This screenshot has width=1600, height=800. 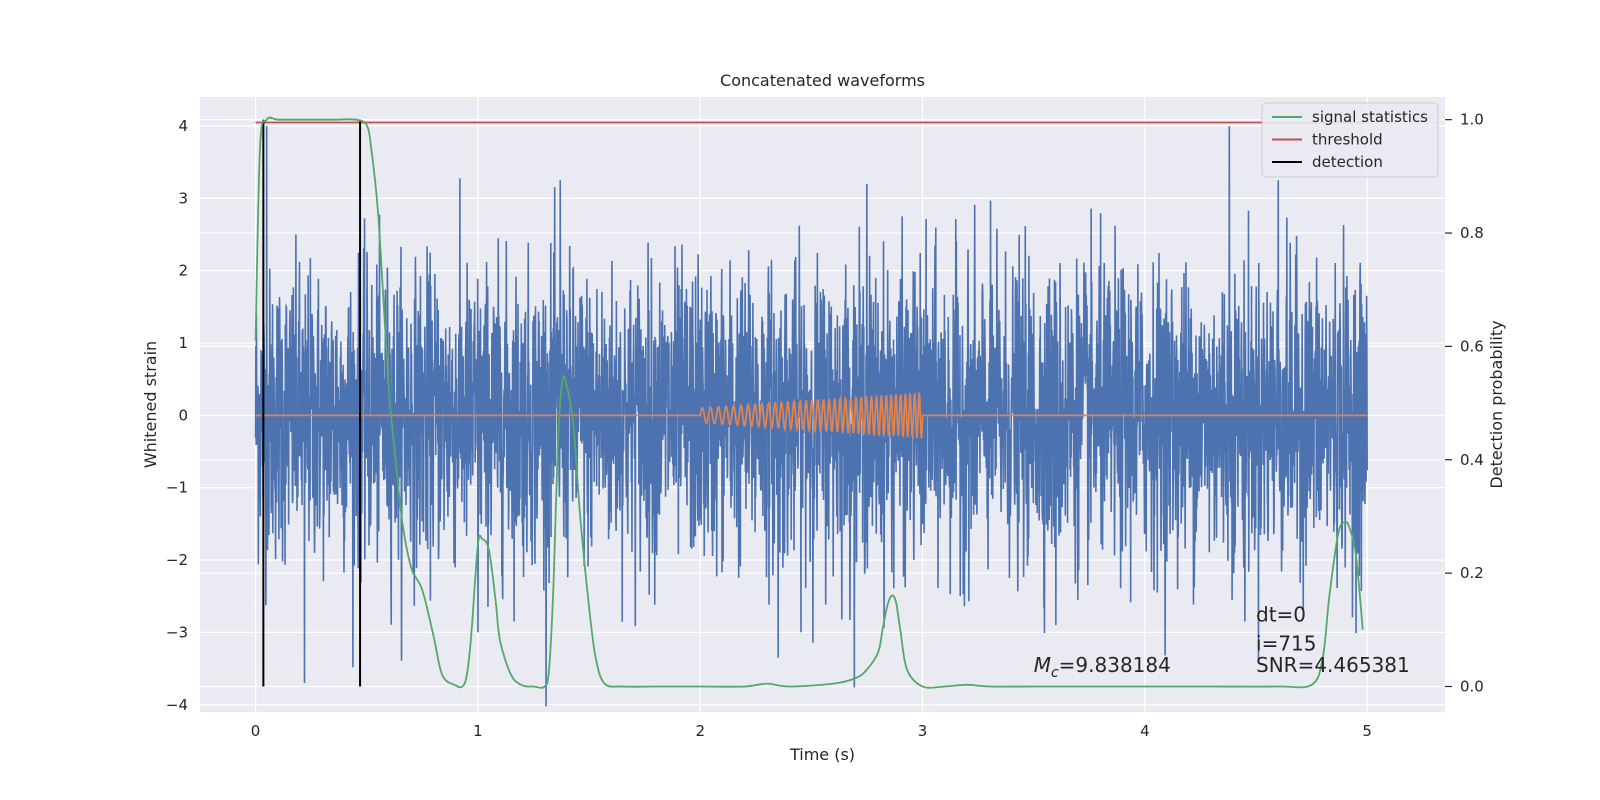 What do you see at coordinates (183, 126) in the screenshot?
I see `y-tick-label: 4` at bounding box center [183, 126].